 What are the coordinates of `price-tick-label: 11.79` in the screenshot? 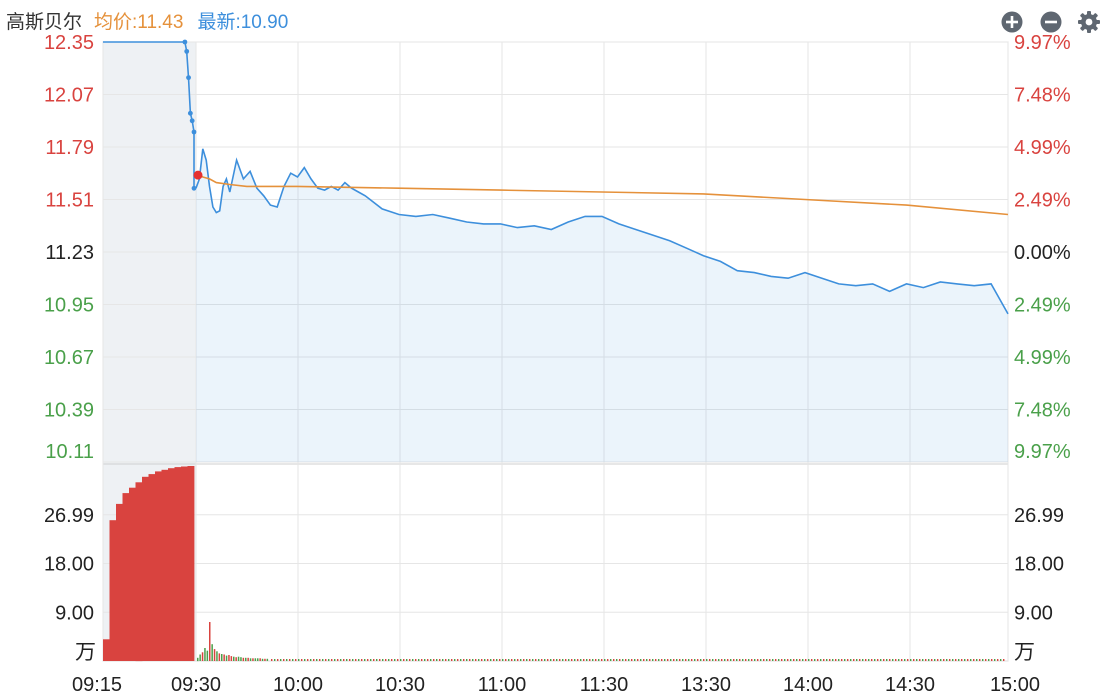 It's located at (69, 148).